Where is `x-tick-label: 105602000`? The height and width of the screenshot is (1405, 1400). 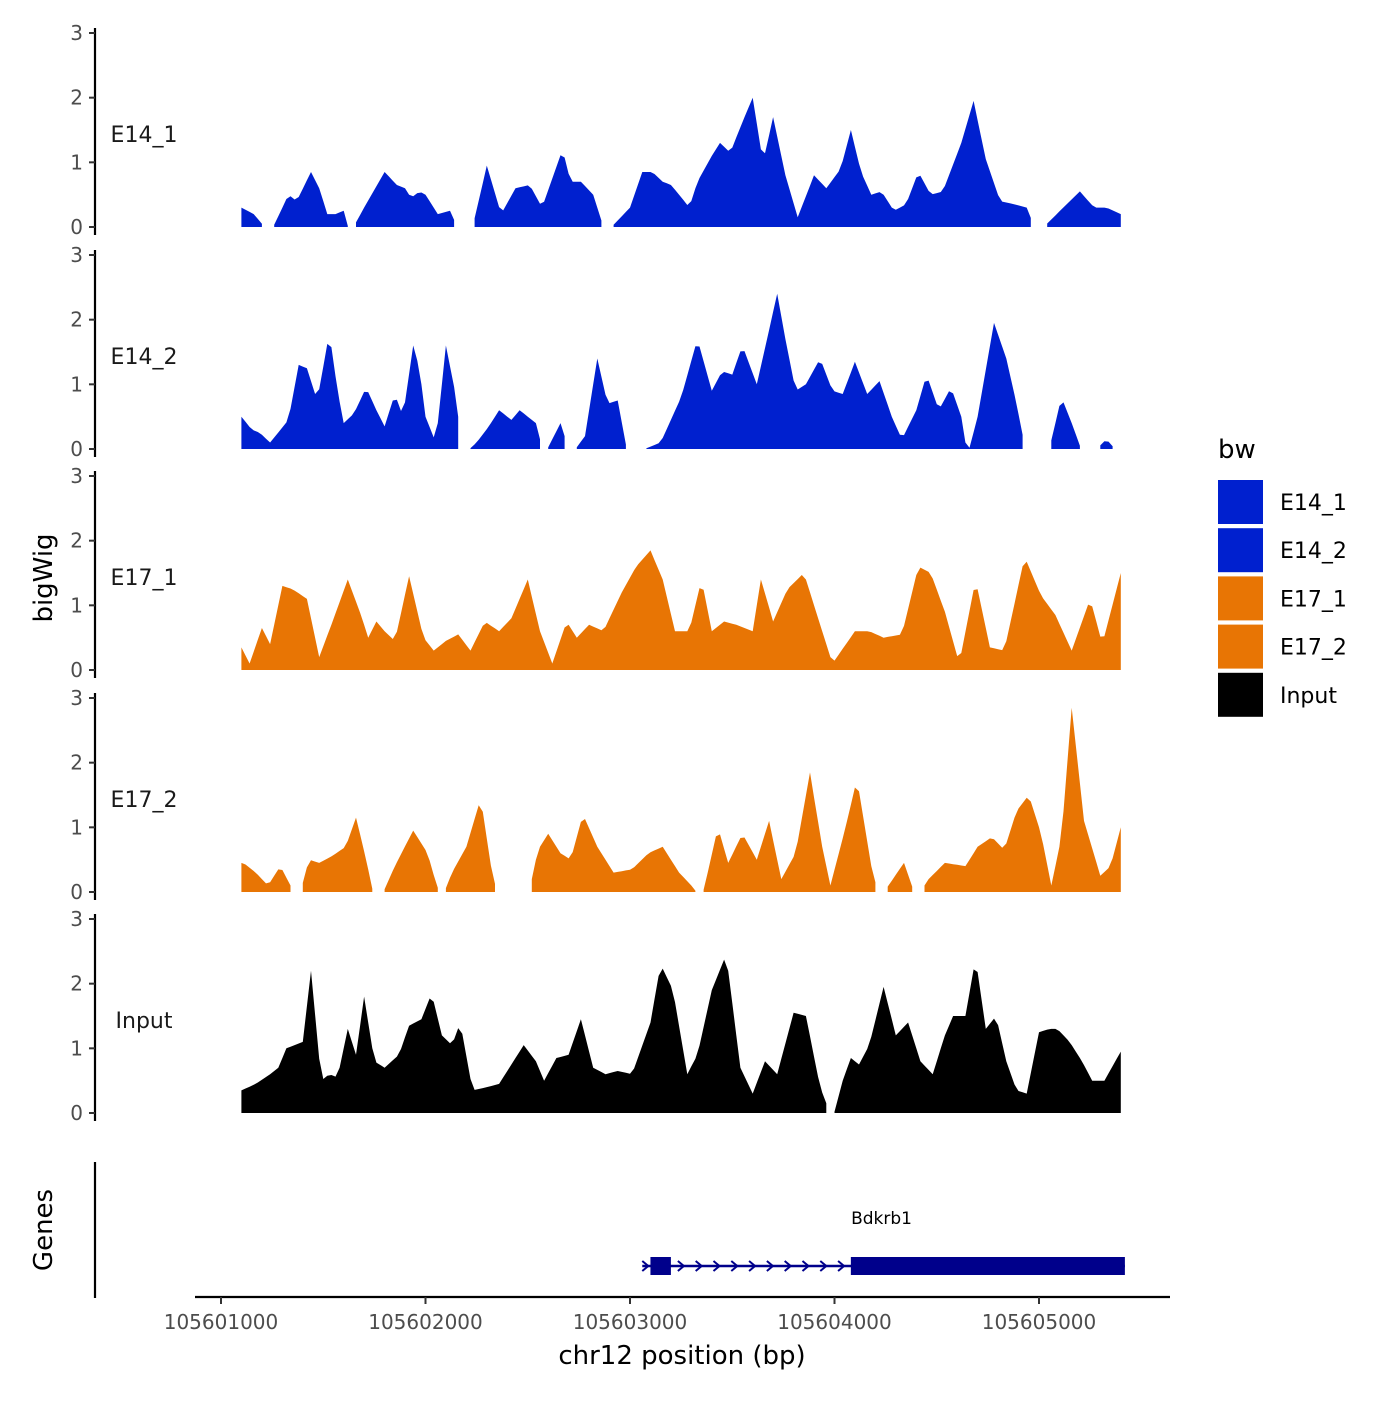
x-tick-label: 105602000 is located at coordinates (425, 1322).